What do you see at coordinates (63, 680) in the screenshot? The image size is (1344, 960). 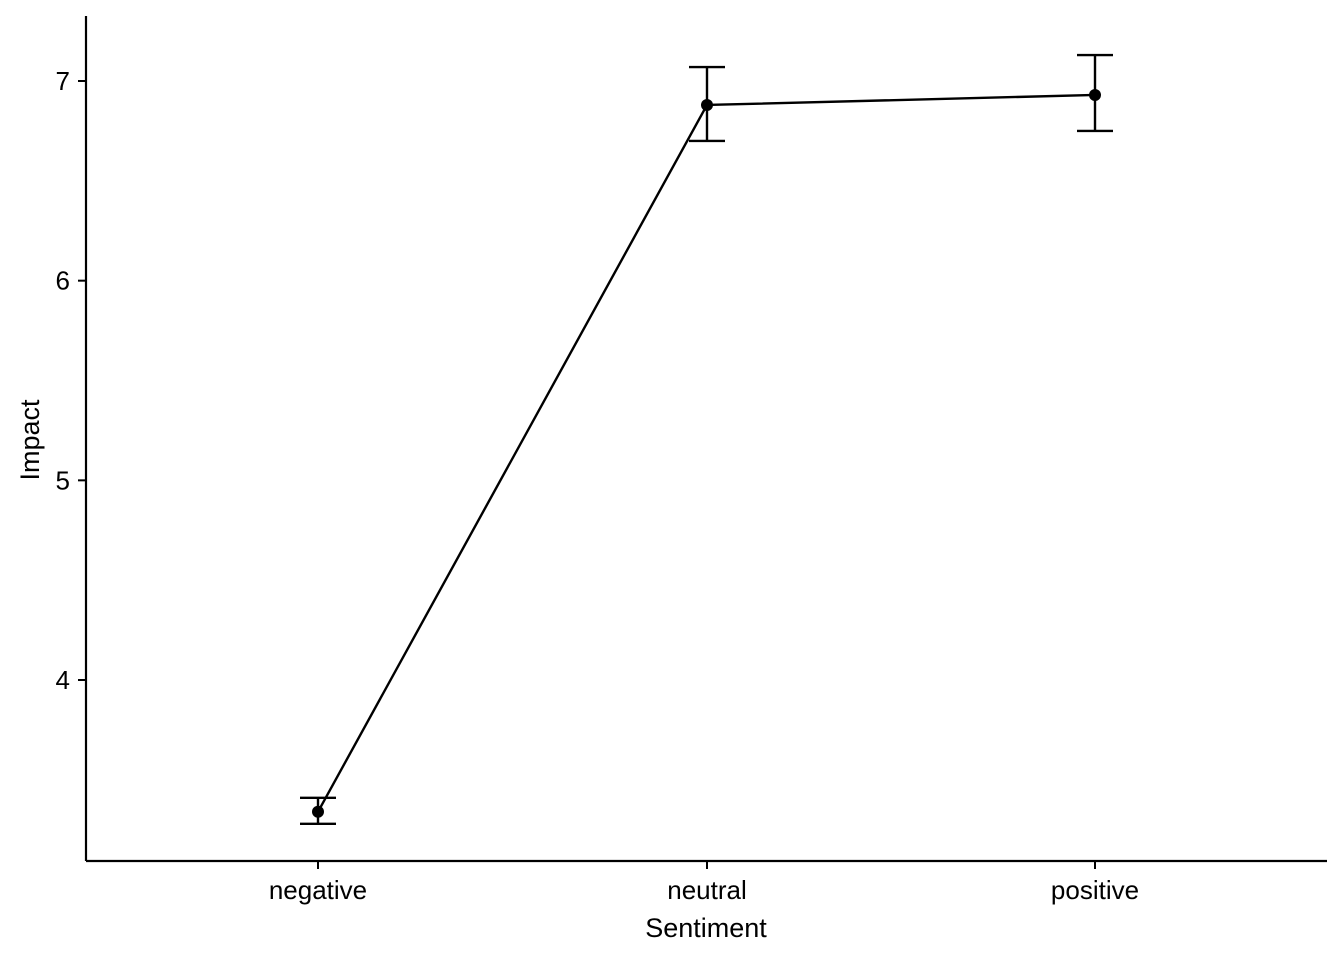 I see `y-tick-label: 4` at bounding box center [63, 680].